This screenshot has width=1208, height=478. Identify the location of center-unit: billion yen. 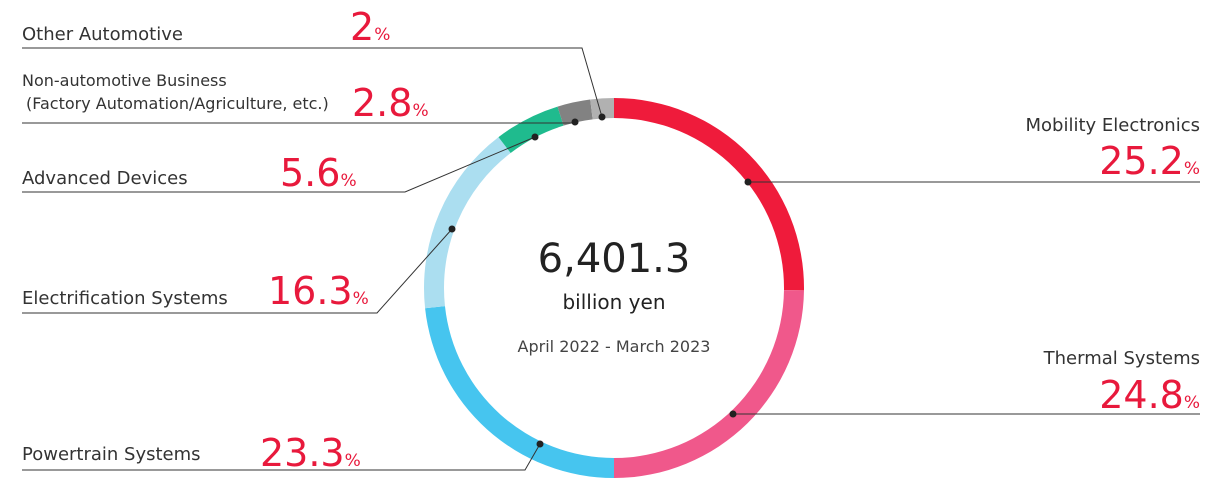
(613, 302).